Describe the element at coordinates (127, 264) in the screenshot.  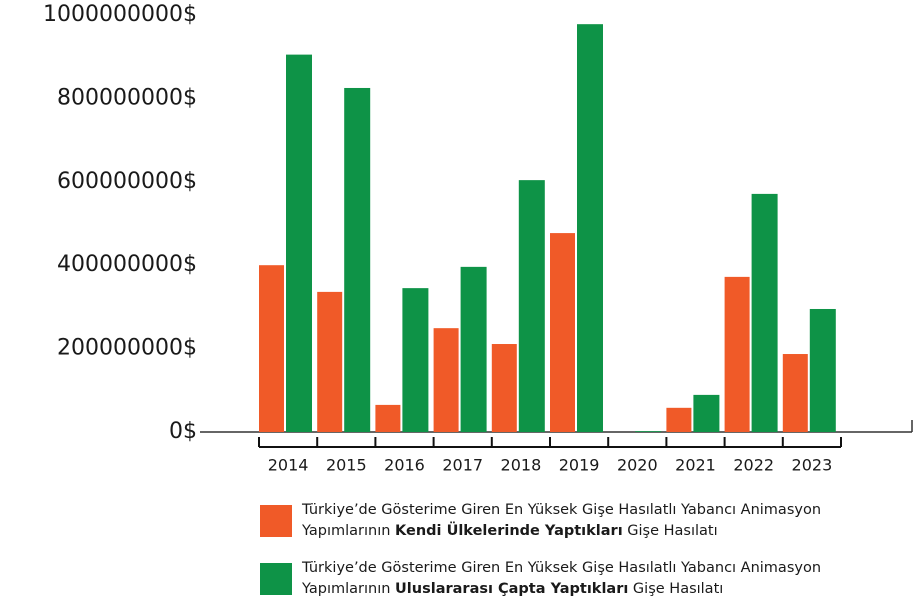
I see `y-tick-label: 400000000$` at that location.